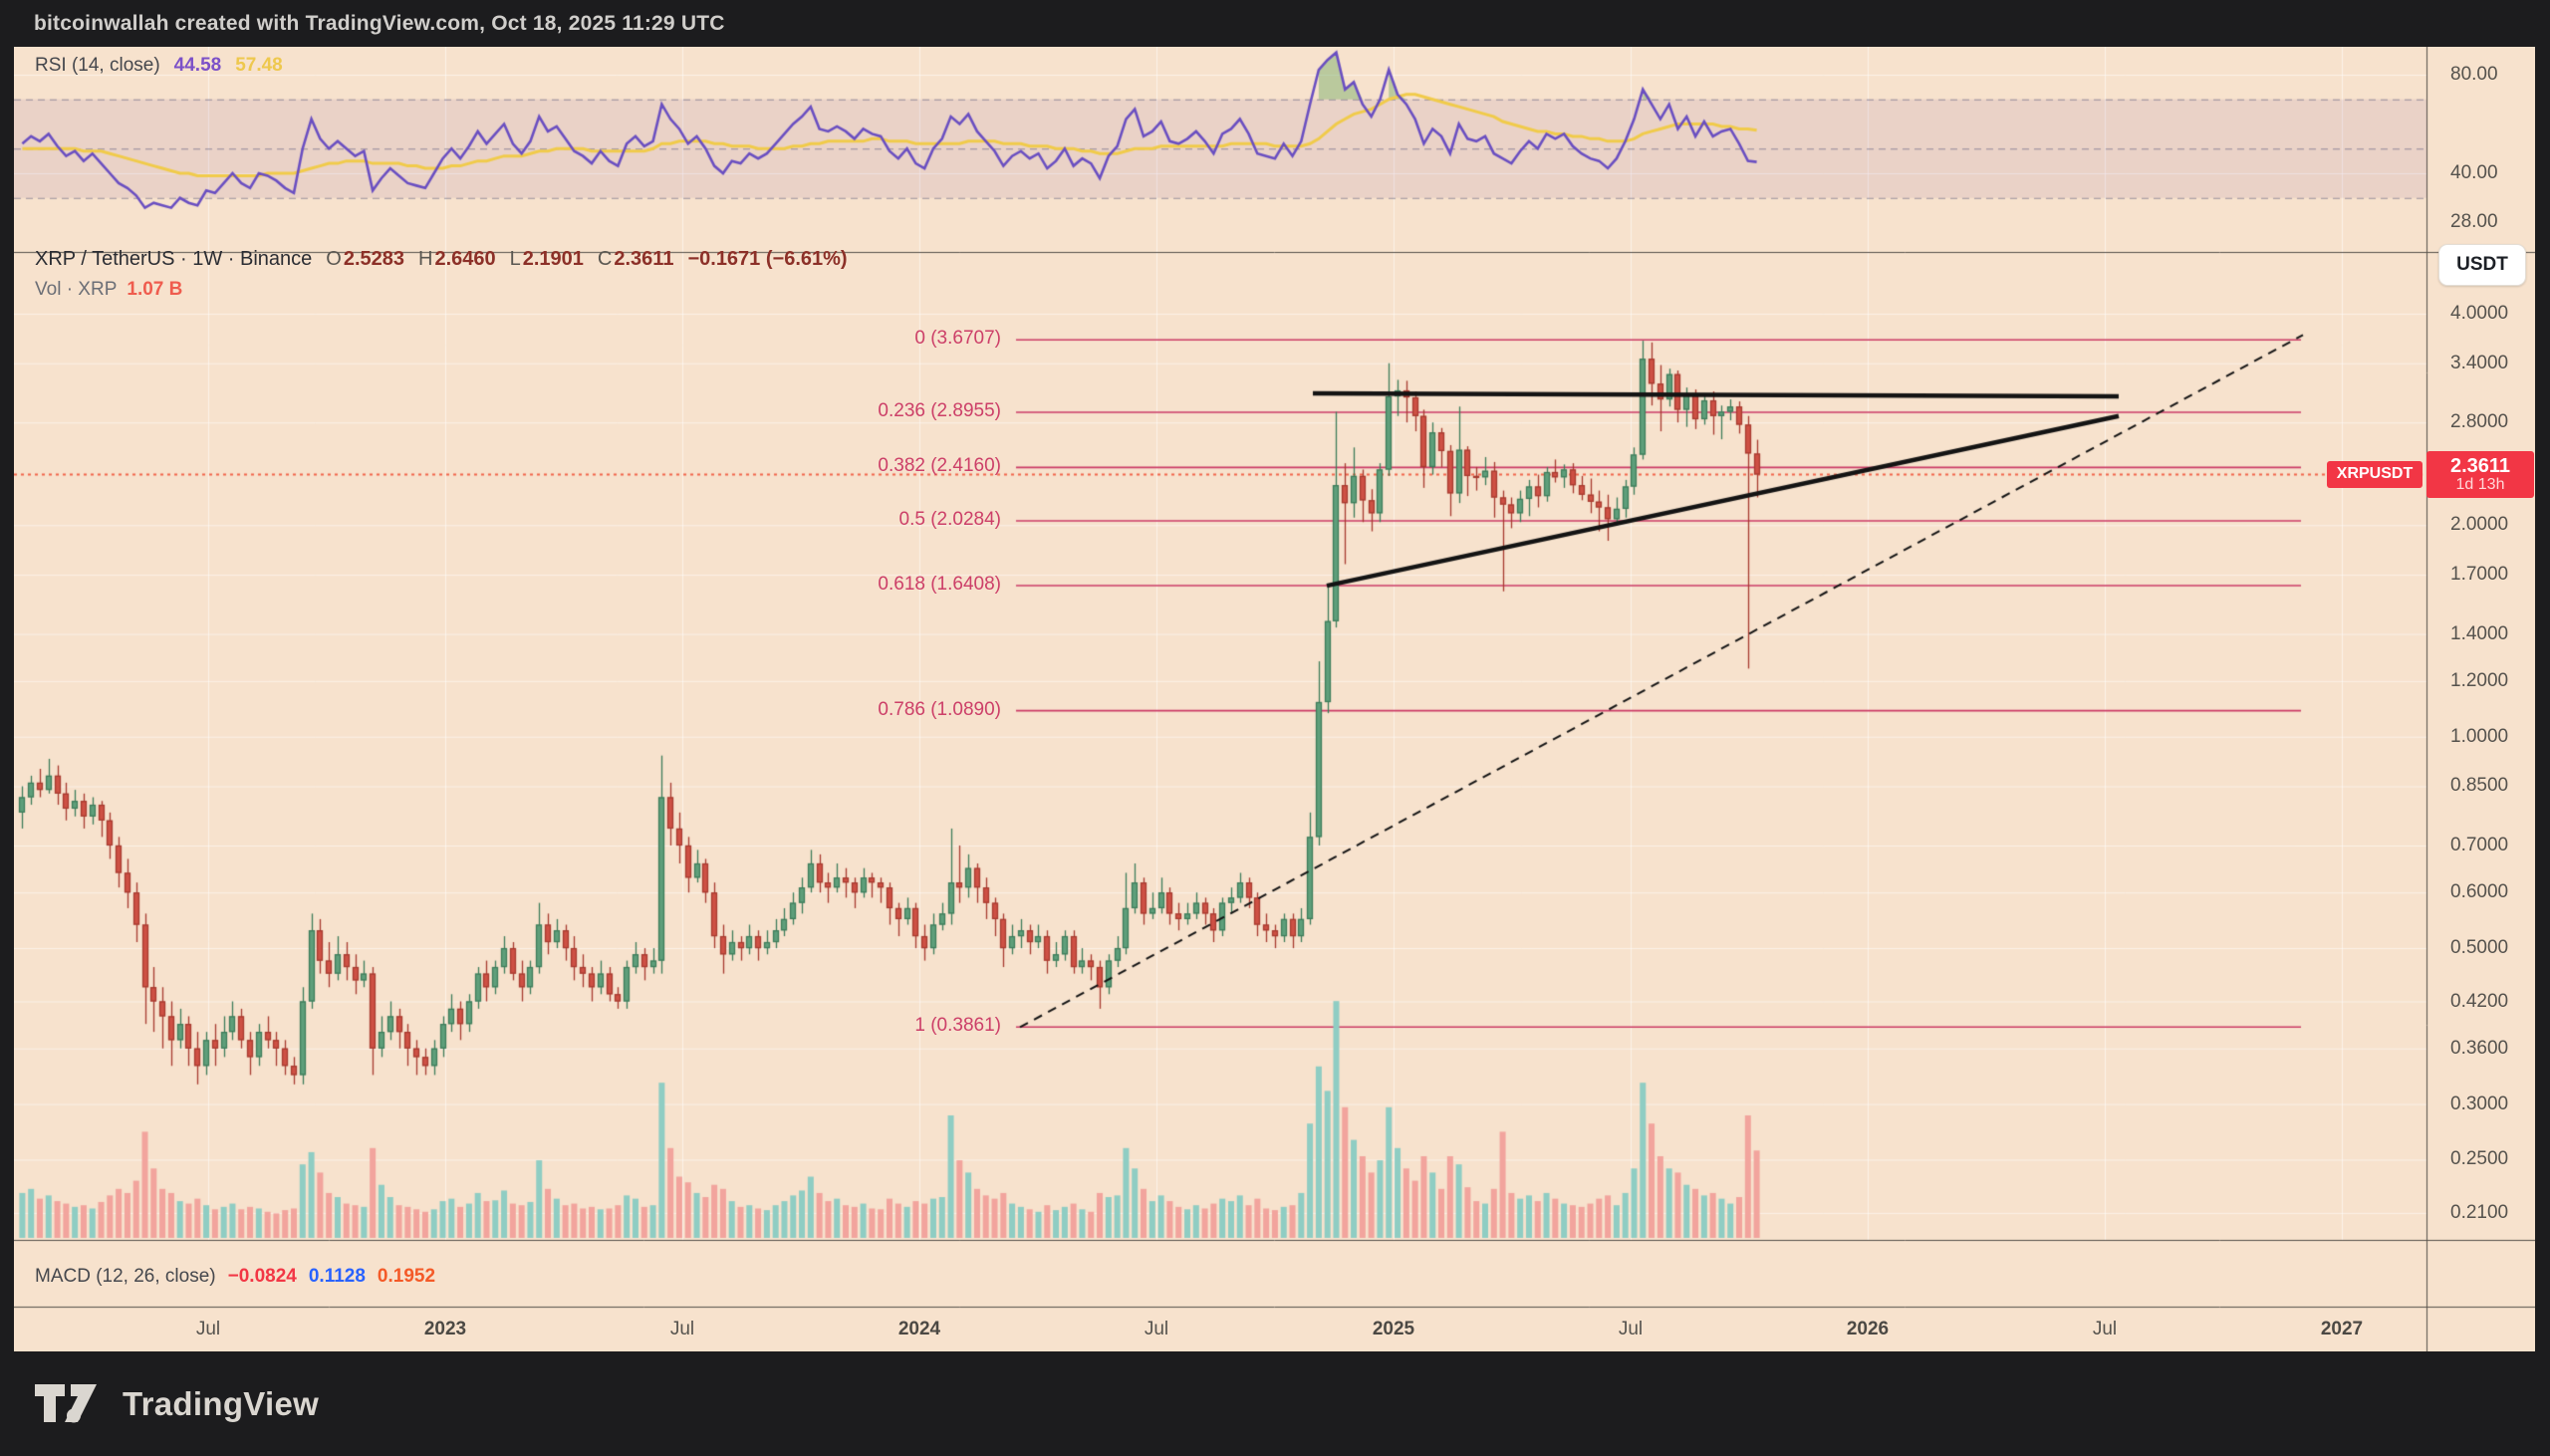 This screenshot has width=2550, height=1456. I want to click on time-axis-label: 2026, so click(1868, 1329).